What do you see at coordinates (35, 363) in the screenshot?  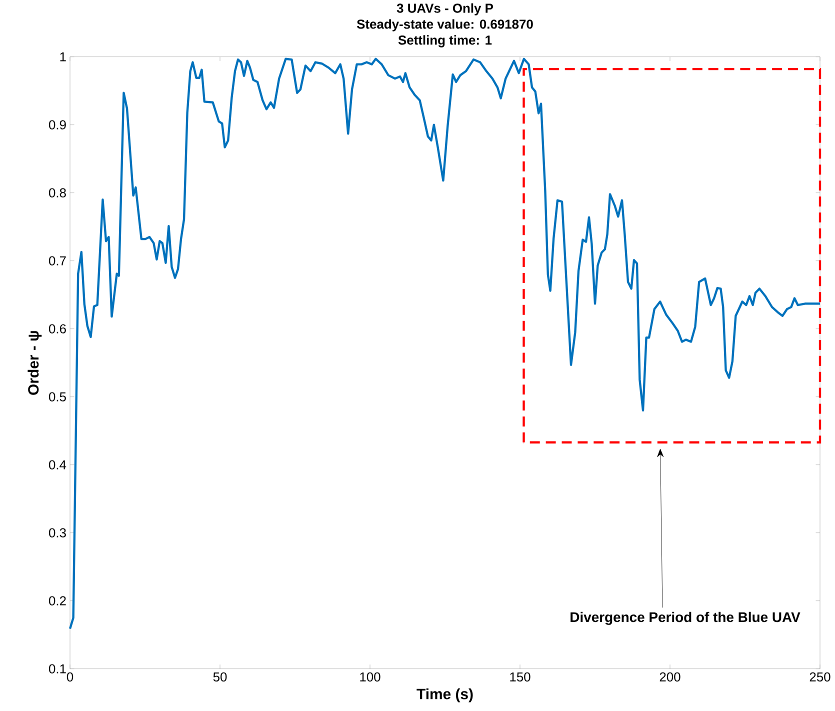 I see `y-axis-title: Order - ψ` at bounding box center [35, 363].